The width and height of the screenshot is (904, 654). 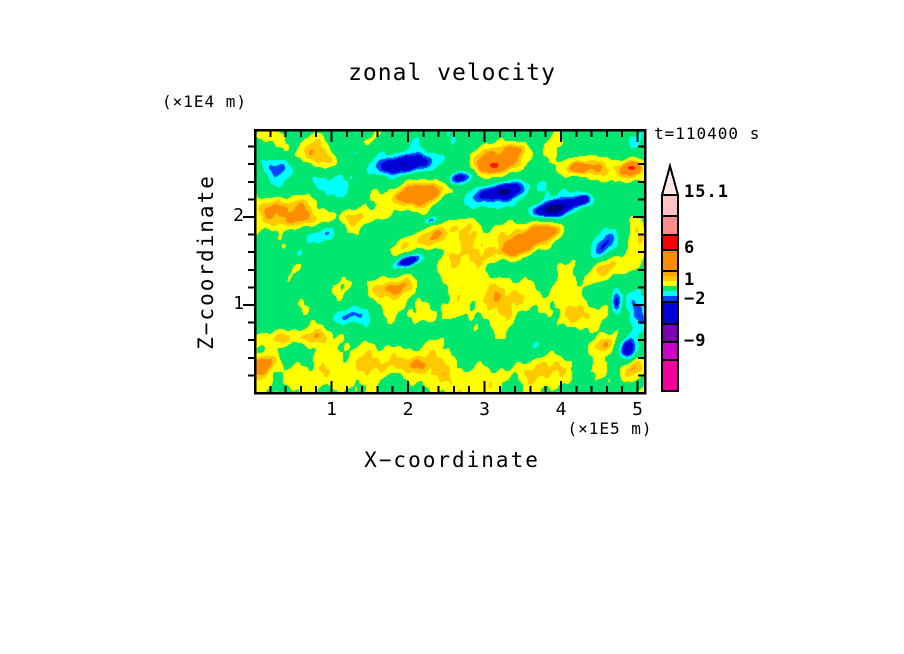 I want to click on y-axis-title: Z−coordinate, so click(x=206, y=262).